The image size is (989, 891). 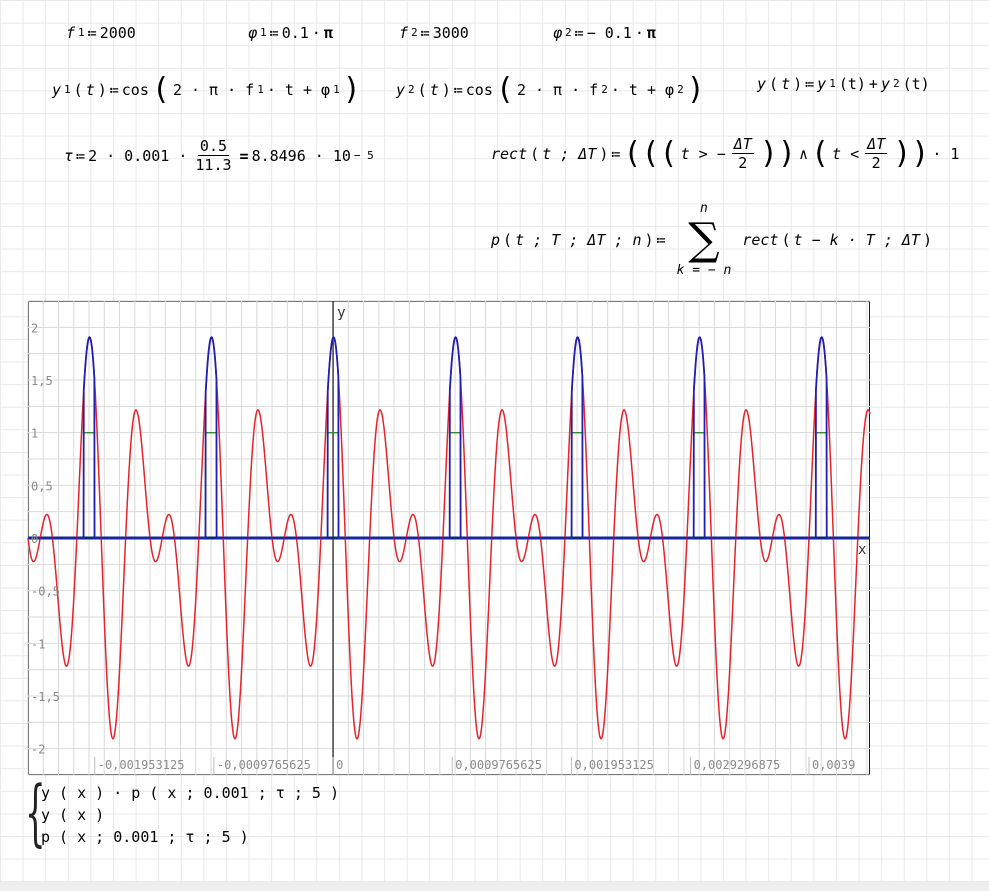 What do you see at coordinates (45, 592) in the screenshot?
I see `y-tick-label: -0,5` at bounding box center [45, 592].